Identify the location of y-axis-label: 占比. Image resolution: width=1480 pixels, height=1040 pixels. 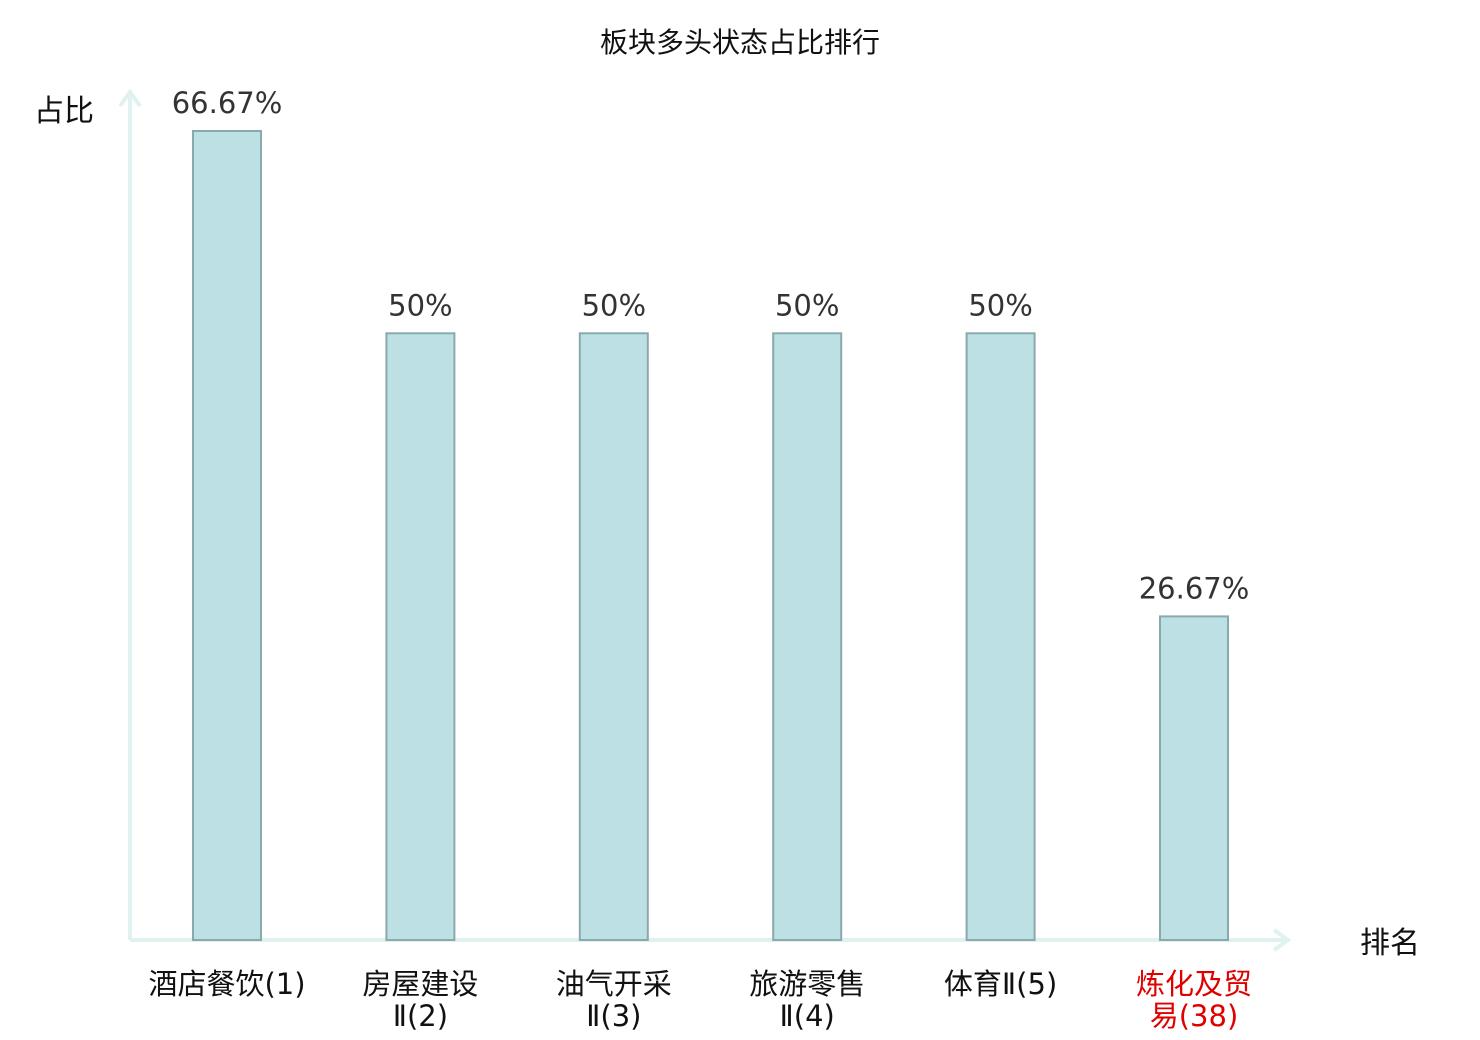
(64, 111).